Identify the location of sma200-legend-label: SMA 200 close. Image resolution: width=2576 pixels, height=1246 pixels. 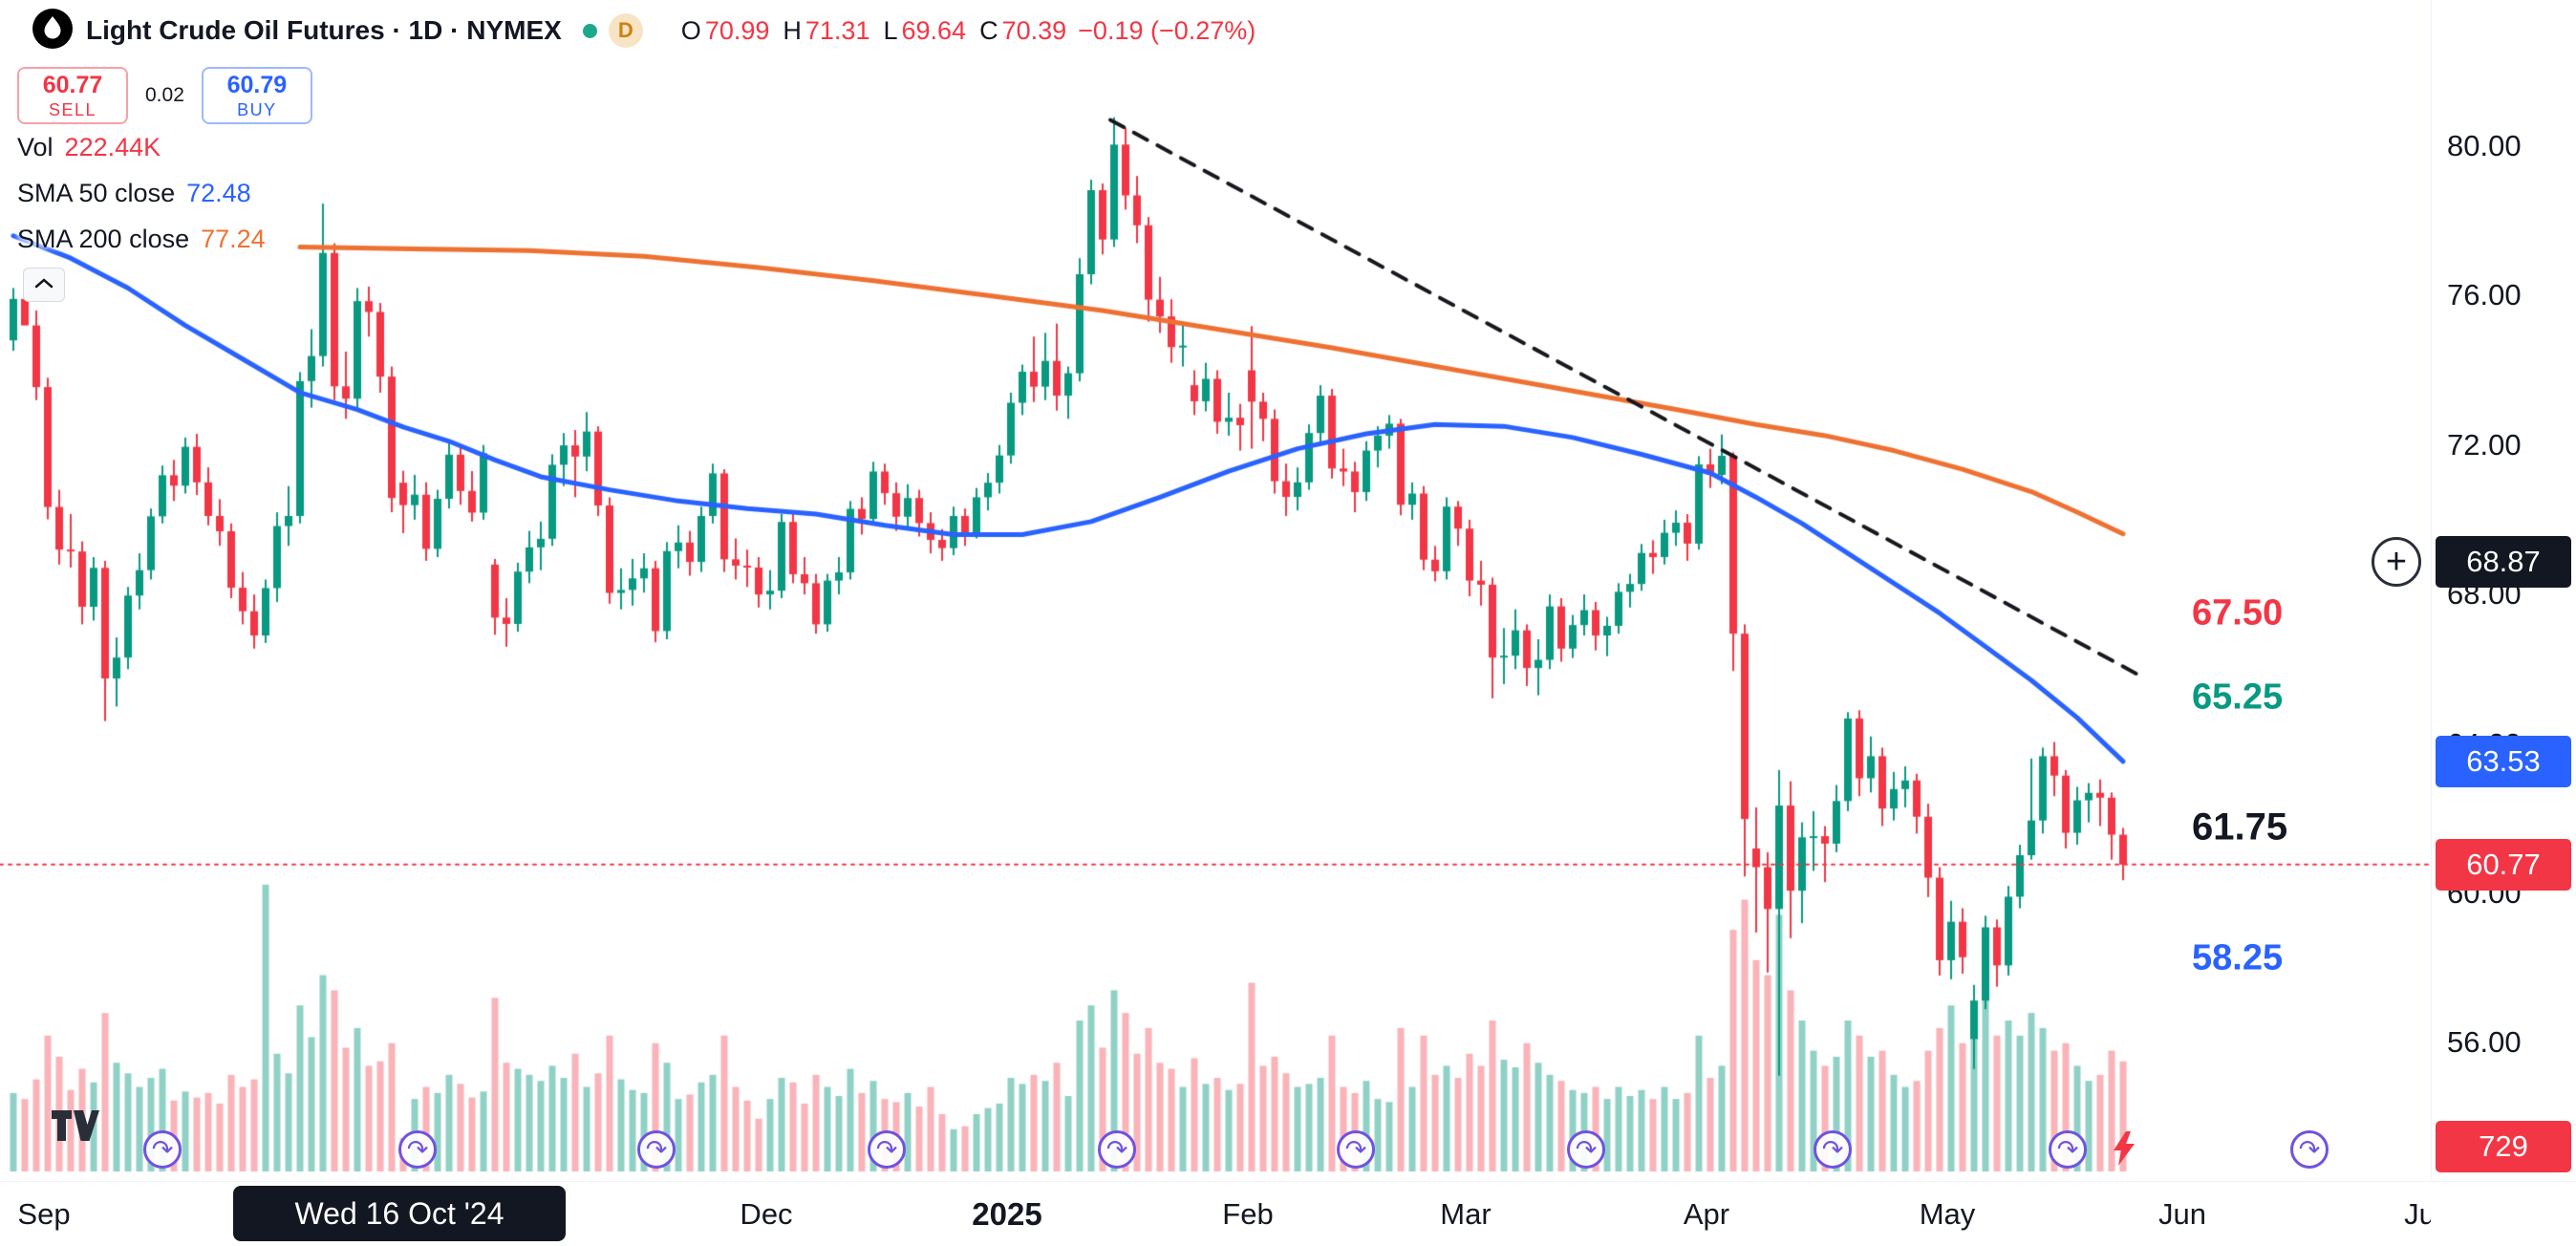
(103, 238).